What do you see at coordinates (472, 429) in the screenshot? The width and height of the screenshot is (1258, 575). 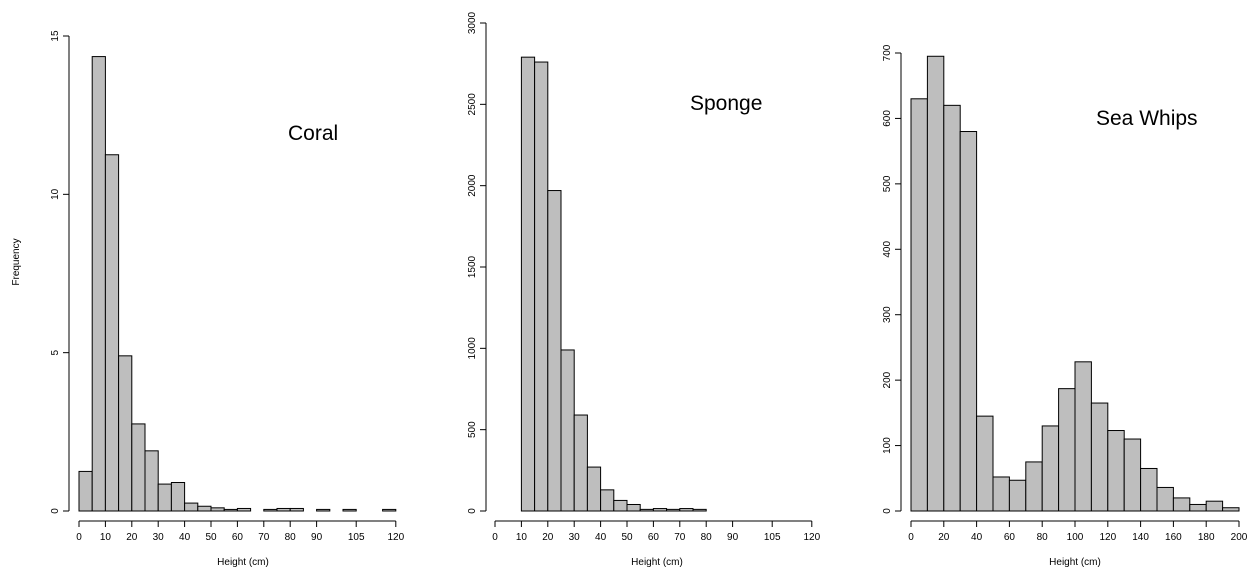 I see `sponge-y-tick-label: 500` at bounding box center [472, 429].